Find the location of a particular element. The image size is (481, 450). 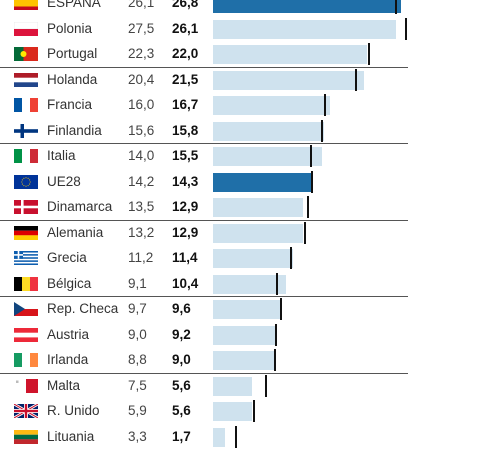

pt-flag-icon is located at coordinates (26, 54).